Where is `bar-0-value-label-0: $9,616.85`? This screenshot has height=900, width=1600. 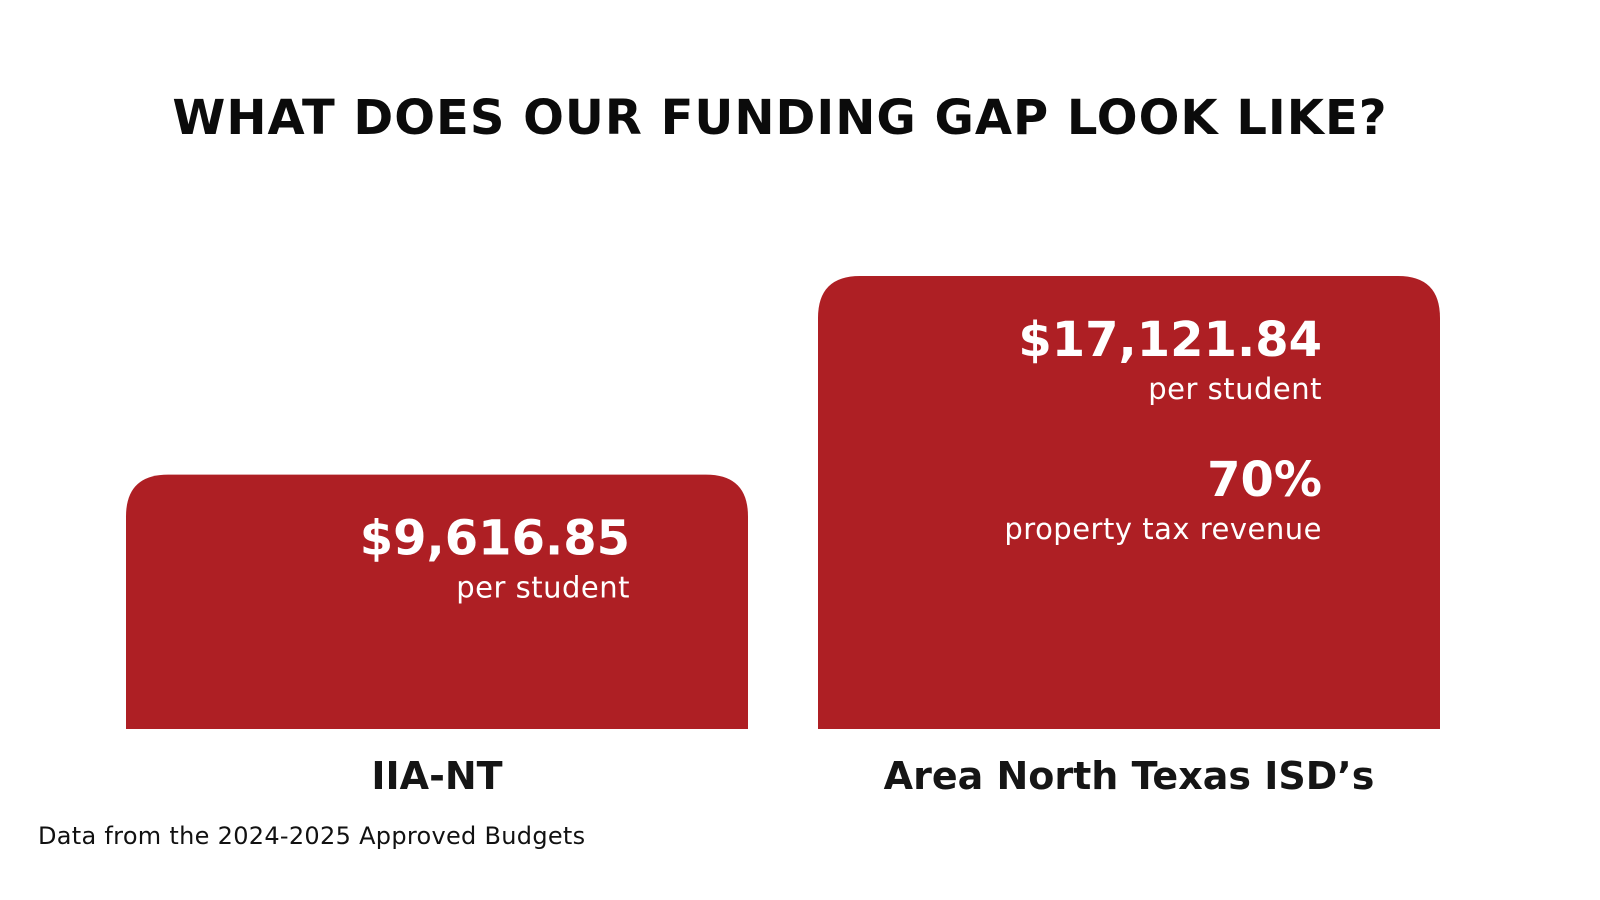
bar-0-value-label-0: $9,616.85 is located at coordinates (495, 539).